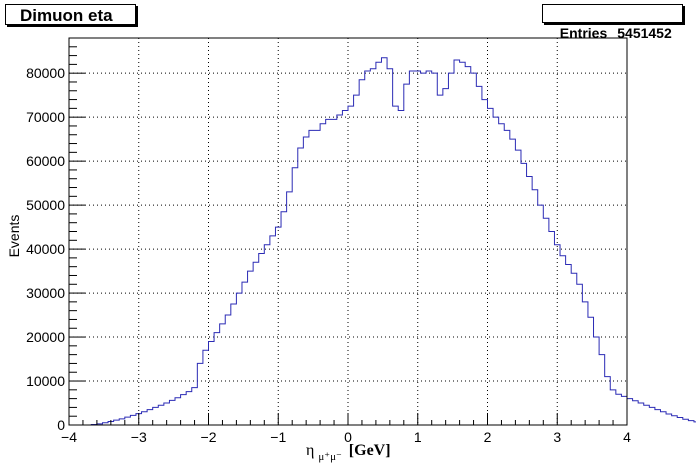 Image resolution: width=696 pixels, height=472 pixels. I want to click on x-tick-label: −1, so click(278, 437).